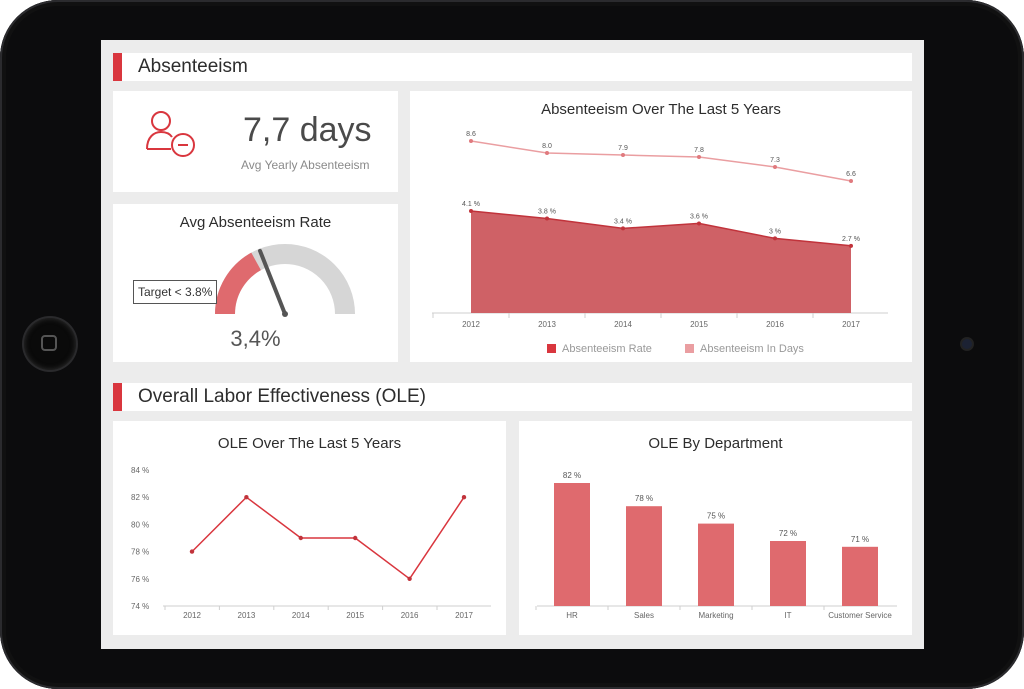 This screenshot has height=689, width=1024. What do you see at coordinates (309, 443) in the screenshot?
I see `chart-title: OLE Over The Last 5 Years` at bounding box center [309, 443].